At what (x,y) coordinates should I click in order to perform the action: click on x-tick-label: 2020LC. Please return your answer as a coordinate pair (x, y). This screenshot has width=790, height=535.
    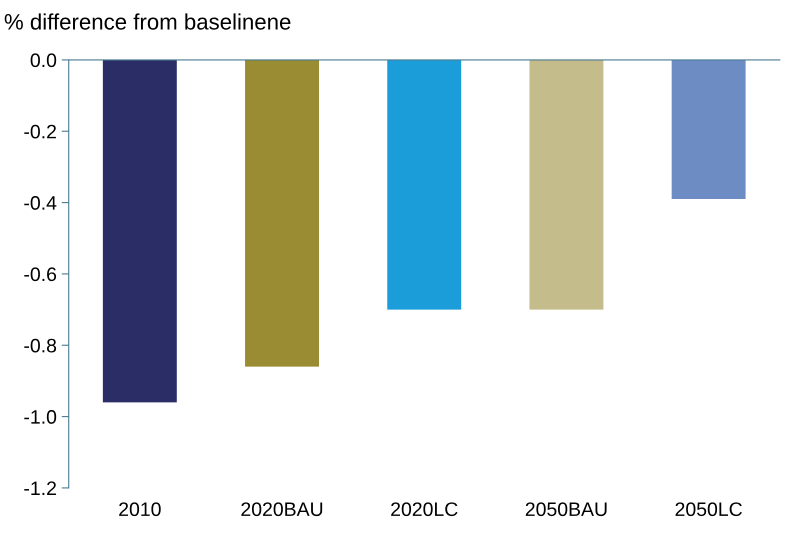
    Looking at the image, I should click on (424, 509).